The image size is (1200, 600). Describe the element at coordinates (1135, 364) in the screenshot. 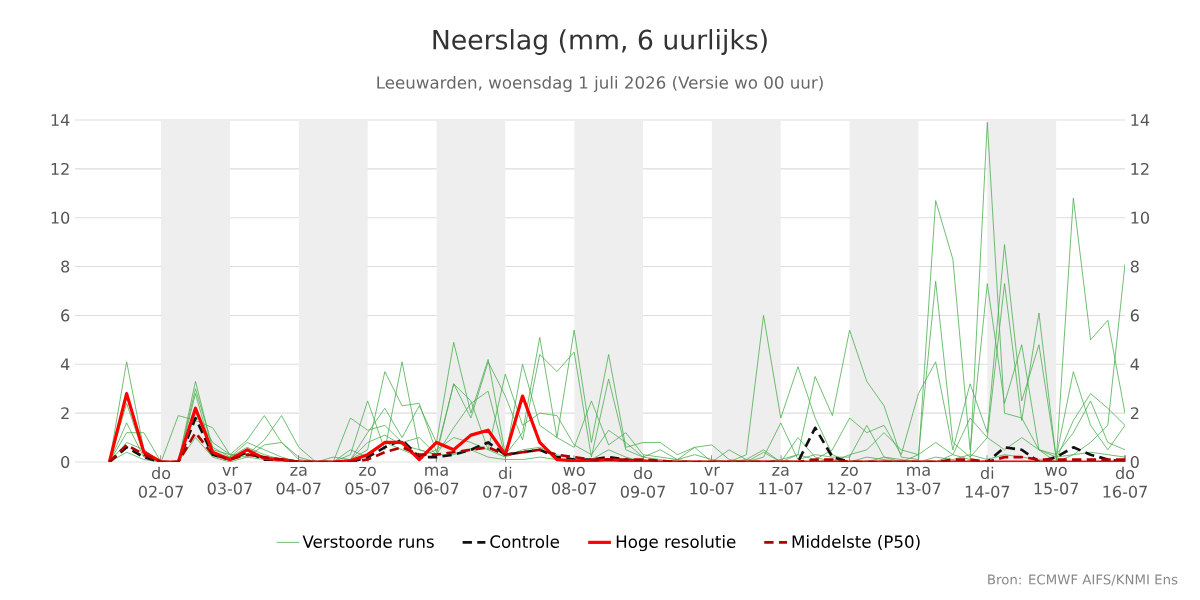

I see `y2-tick-label: 4` at that location.